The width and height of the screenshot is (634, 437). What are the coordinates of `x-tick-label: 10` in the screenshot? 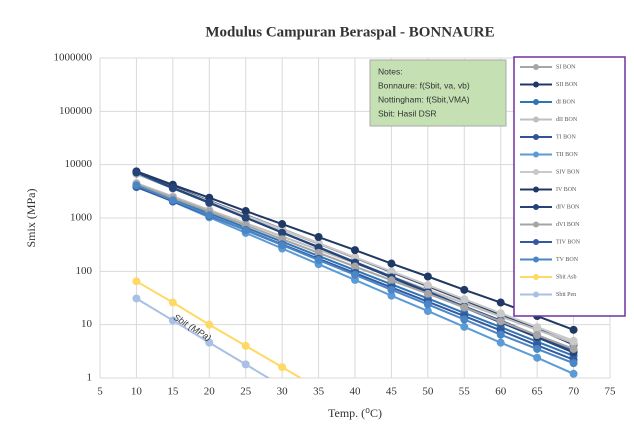 It's located at (137, 392).